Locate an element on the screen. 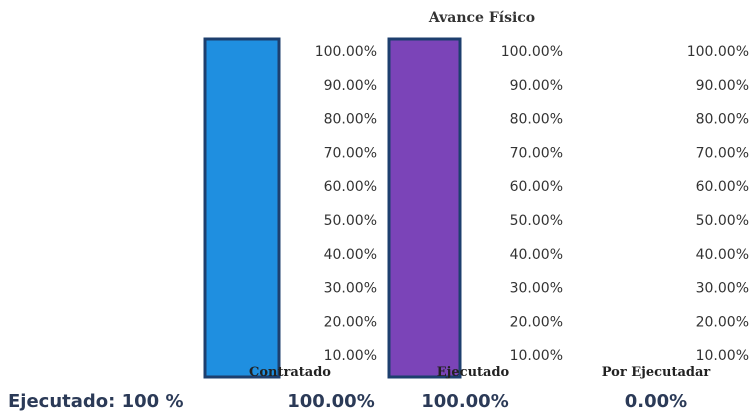 The height and width of the screenshot is (415, 755). value-labels: 100.00% 100.00% 0.00% is located at coordinates (487, 401).